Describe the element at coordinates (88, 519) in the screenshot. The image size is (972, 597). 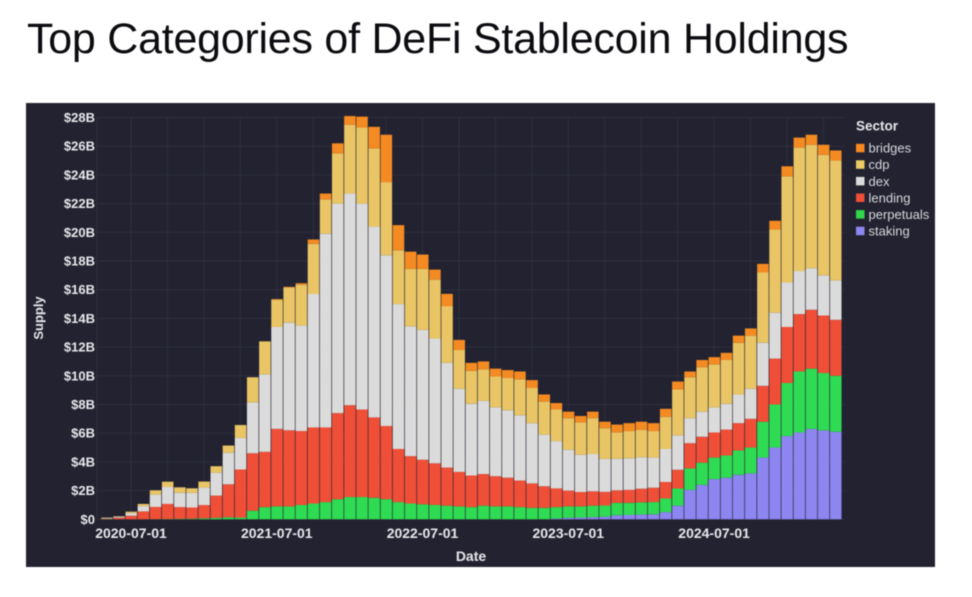
I see `svg-text: $0` at that location.